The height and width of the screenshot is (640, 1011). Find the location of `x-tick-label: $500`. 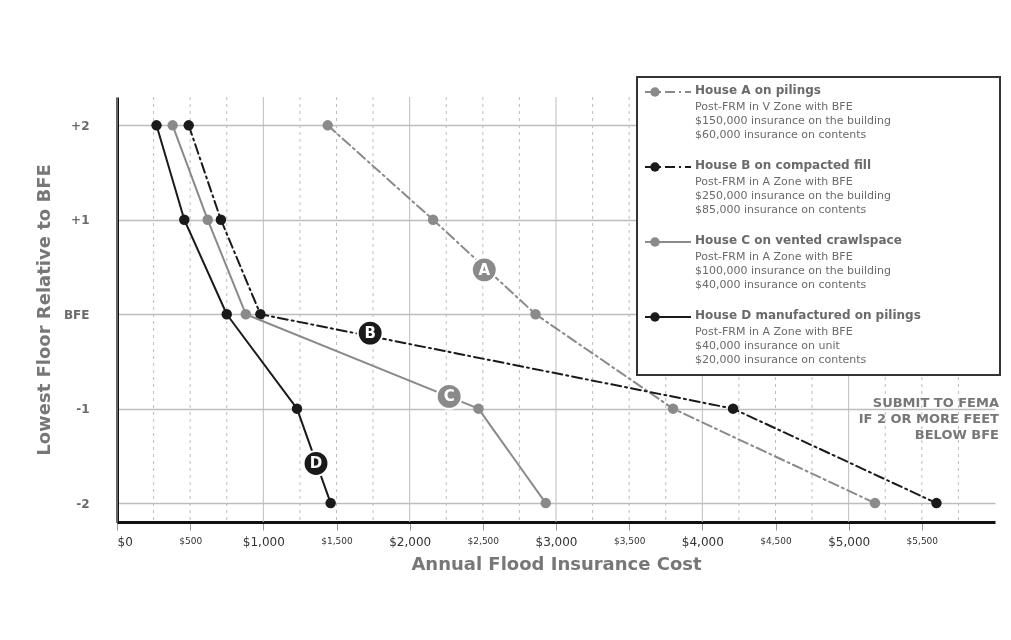

x-tick-label: $500 is located at coordinates (191, 540).